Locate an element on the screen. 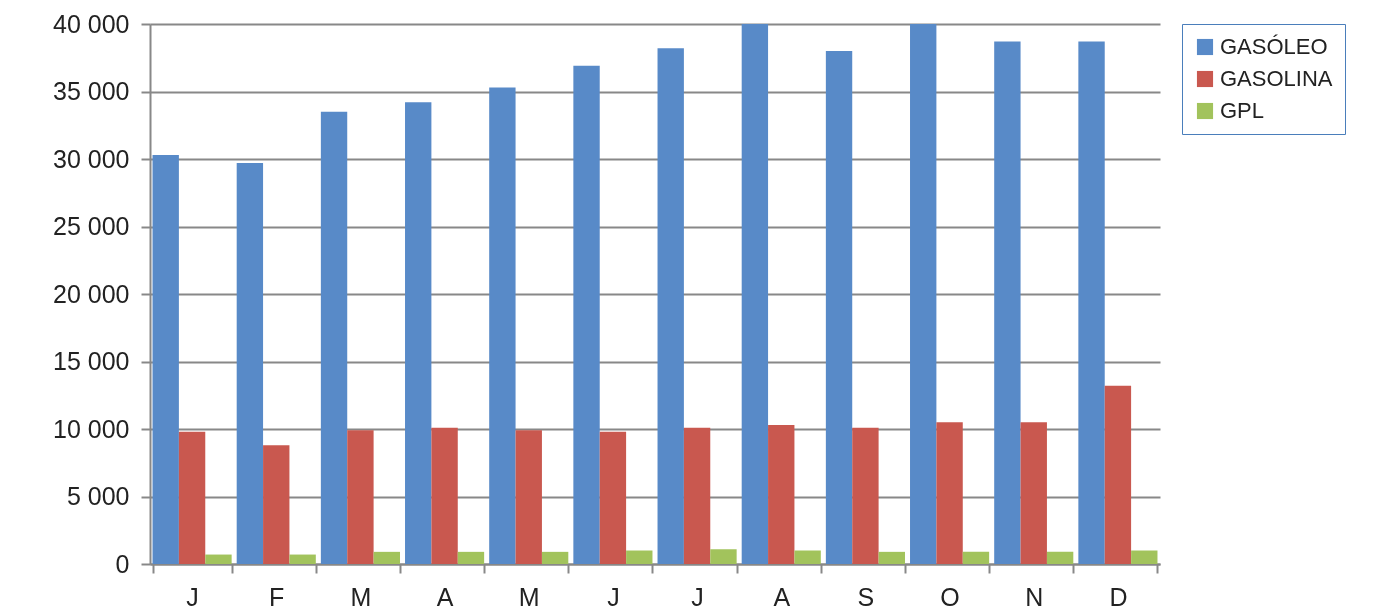 The image size is (1382, 616). y-tick-label: 35 000 is located at coordinates (91, 91).